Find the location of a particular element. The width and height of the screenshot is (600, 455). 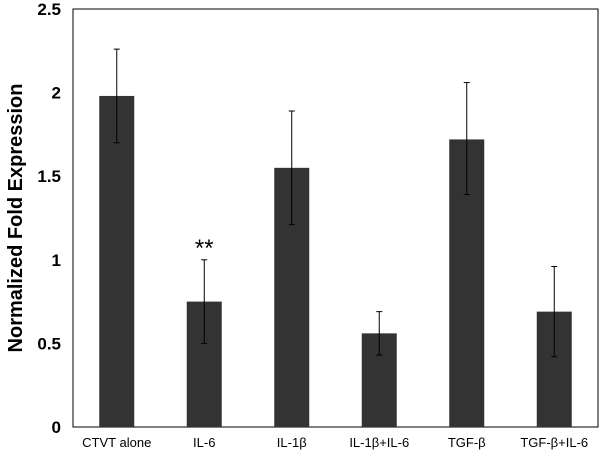

y-tick-label: 0 is located at coordinates (56, 427).